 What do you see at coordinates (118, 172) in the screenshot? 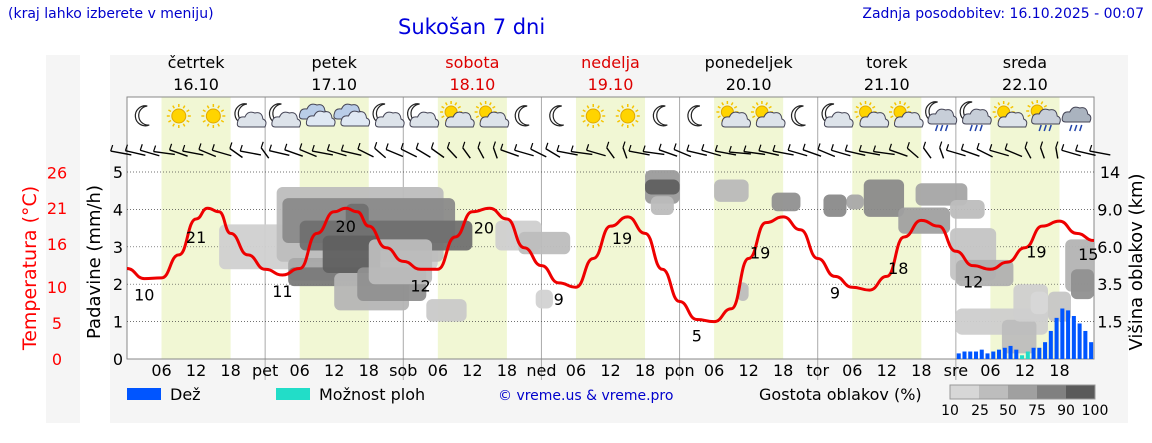
I see `precipitation-tick: 5` at bounding box center [118, 172].